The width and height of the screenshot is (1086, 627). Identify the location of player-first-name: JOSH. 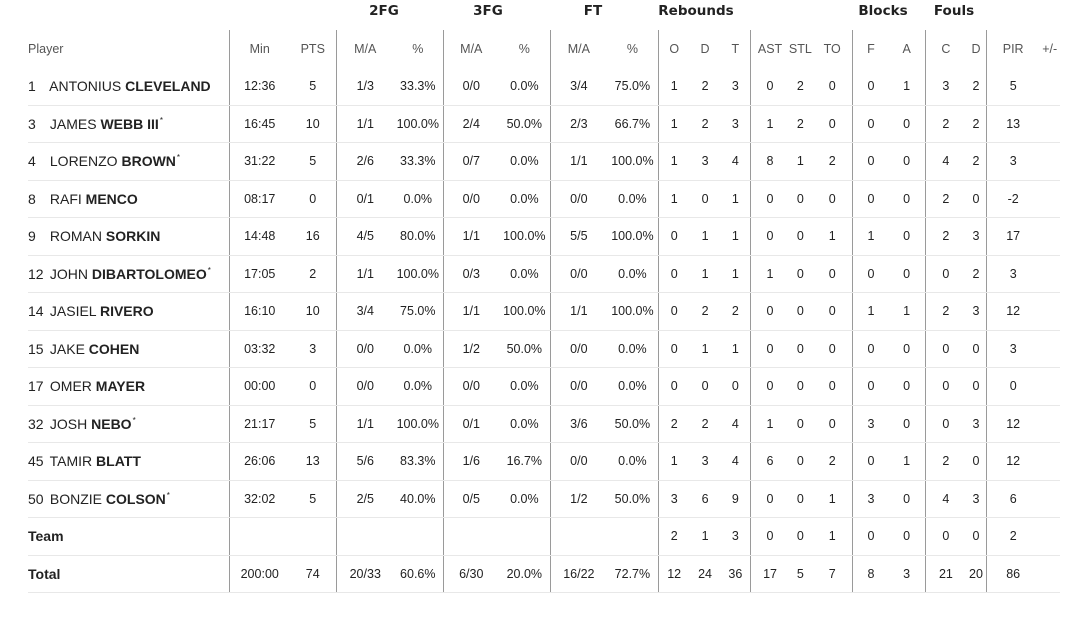
(68, 423).